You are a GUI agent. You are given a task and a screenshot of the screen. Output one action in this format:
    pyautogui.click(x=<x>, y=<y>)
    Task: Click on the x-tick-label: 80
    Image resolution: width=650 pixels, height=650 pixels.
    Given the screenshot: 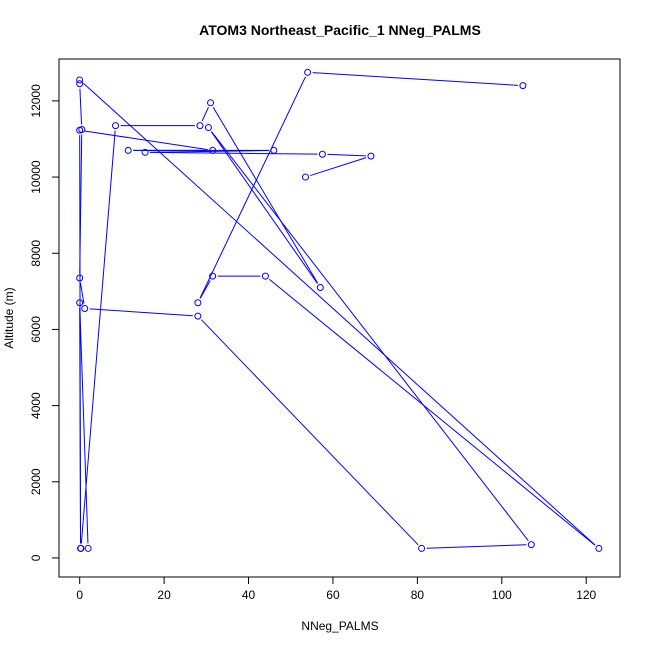 What is the action you would take?
    pyautogui.click(x=418, y=595)
    